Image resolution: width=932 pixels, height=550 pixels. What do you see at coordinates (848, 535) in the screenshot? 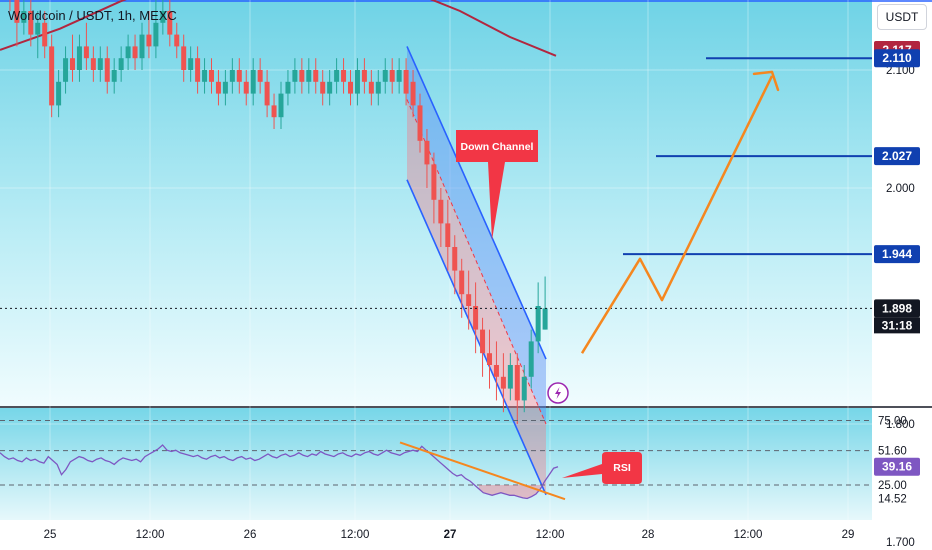
I see `time-tick-label: 29` at bounding box center [848, 535].